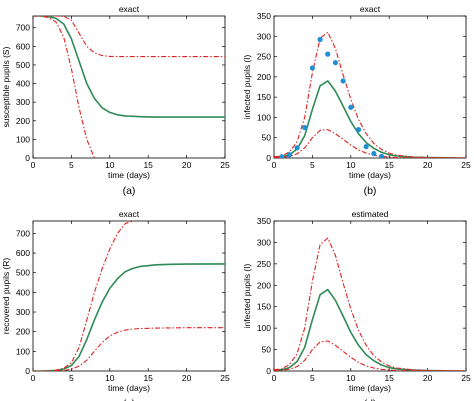  What do you see at coordinates (370, 399) in the screenshot?
I see `panel-label: (d)` at bounding box center [370, 399].